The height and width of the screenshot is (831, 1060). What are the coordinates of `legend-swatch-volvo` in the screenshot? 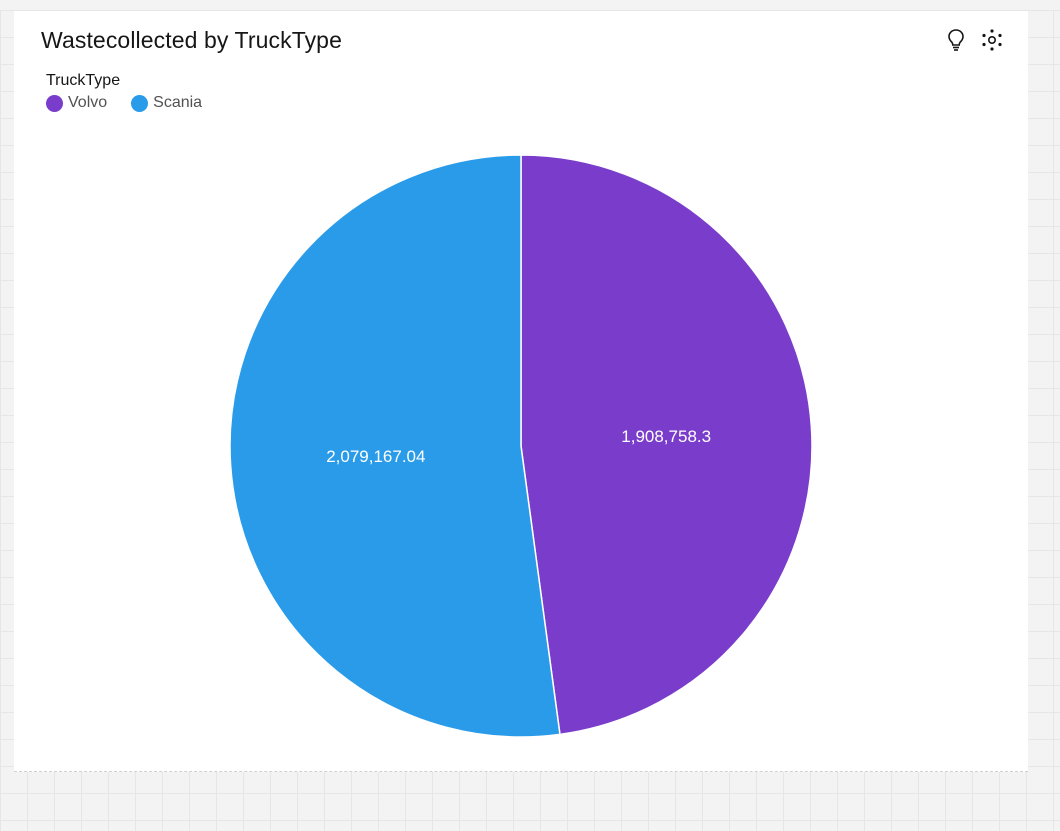 It's located at (54, 103).